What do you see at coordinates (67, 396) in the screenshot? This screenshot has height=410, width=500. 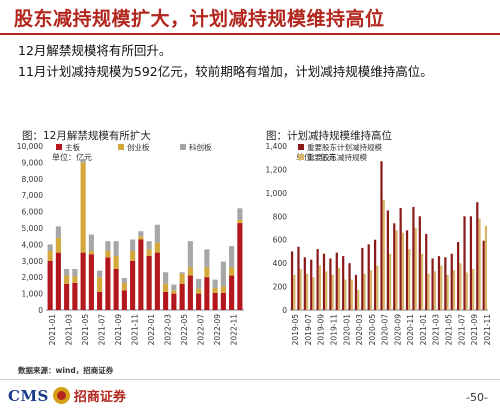 I see `brand-logo: CMS 招商证券` at bounding box center [67, 396].